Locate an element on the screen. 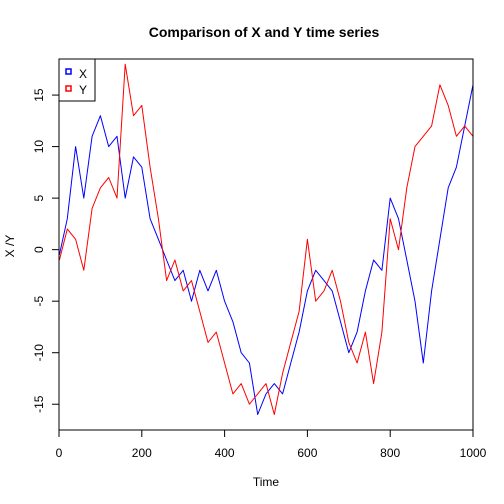 This screenshot has height=504, width=504. y-tick-label: 15 is located at coordinates (39, 95).